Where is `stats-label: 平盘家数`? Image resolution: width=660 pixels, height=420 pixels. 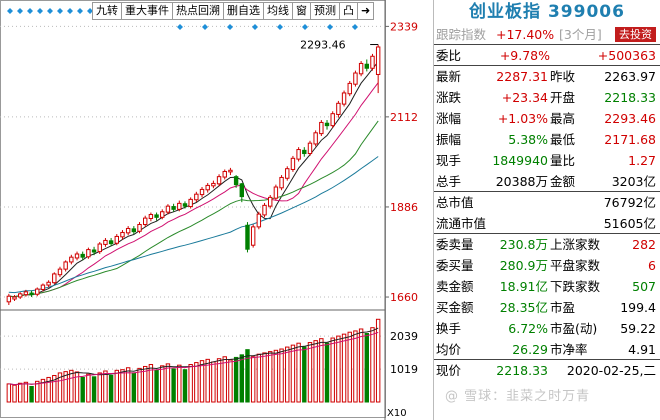 stats-label: 平盘家数 is located at coordinates (575, 265).